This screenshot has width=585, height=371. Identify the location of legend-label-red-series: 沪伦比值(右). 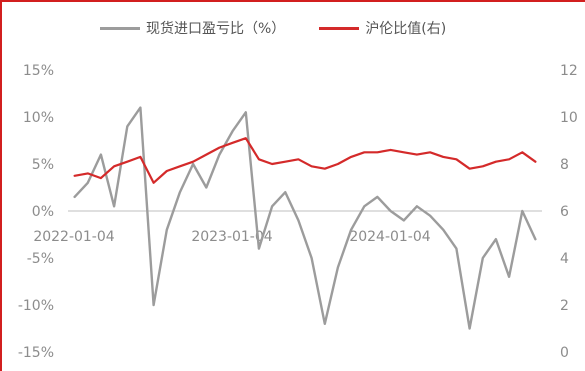
(406, 29).